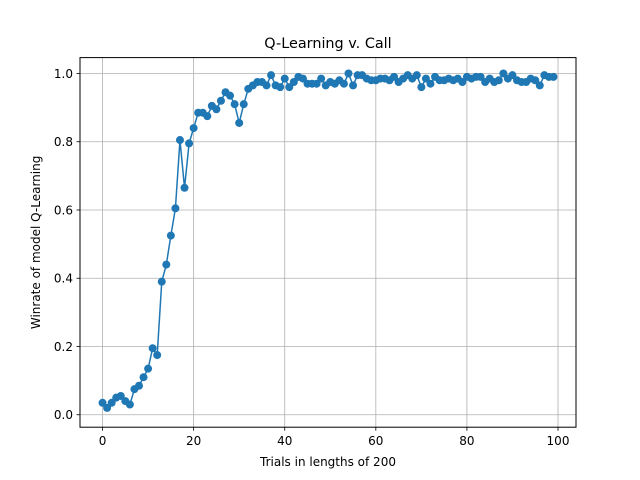 Image resolution: width=640 pixels, height=480 pixels. What do you see at coordinates (466, 441) in the screenshot?
I see `x-tick-label: 80` at bounding box center [466, 441].